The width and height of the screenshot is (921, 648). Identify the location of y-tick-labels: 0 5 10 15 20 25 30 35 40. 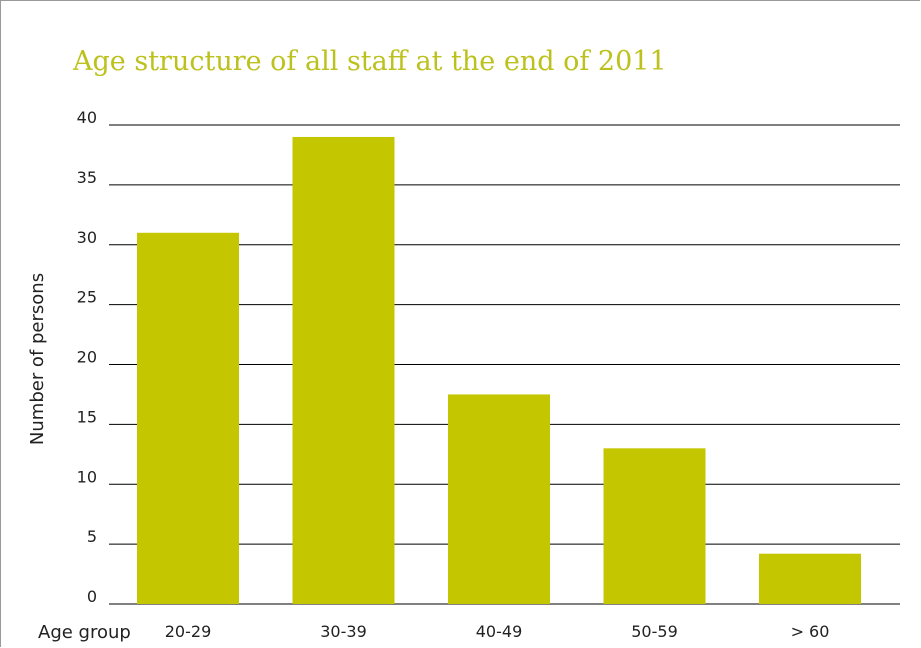
(87, 357).